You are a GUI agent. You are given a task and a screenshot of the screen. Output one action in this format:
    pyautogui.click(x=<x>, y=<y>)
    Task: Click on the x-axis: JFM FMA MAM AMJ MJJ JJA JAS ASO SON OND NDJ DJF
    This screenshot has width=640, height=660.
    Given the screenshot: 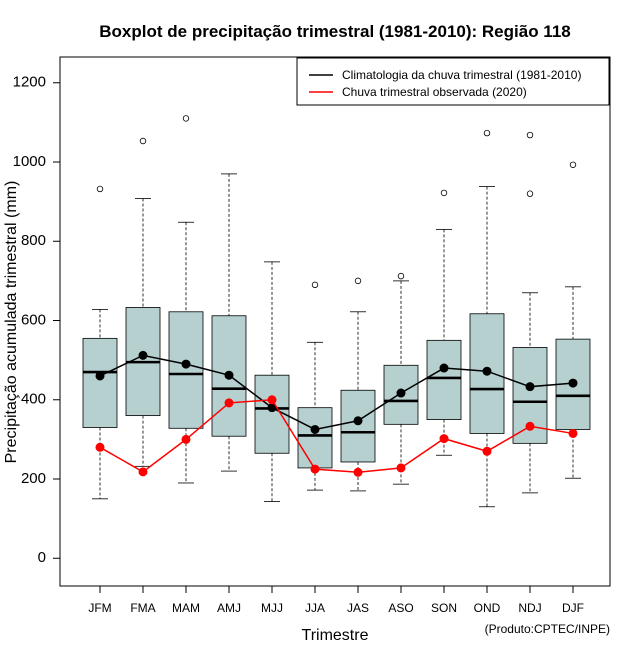 What is the action you would take?
    pyautogui.click(x=336, y=600)
    